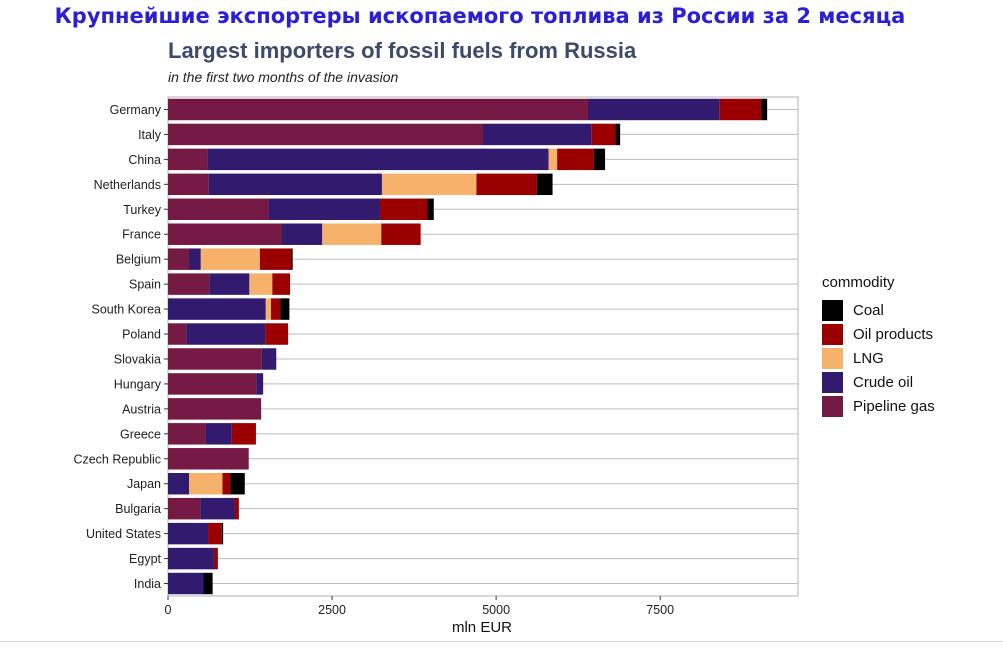 Image resolution: width=1003 pixels, height=649 pixels. I want to click on bar-india-coal, so click(208, 583).